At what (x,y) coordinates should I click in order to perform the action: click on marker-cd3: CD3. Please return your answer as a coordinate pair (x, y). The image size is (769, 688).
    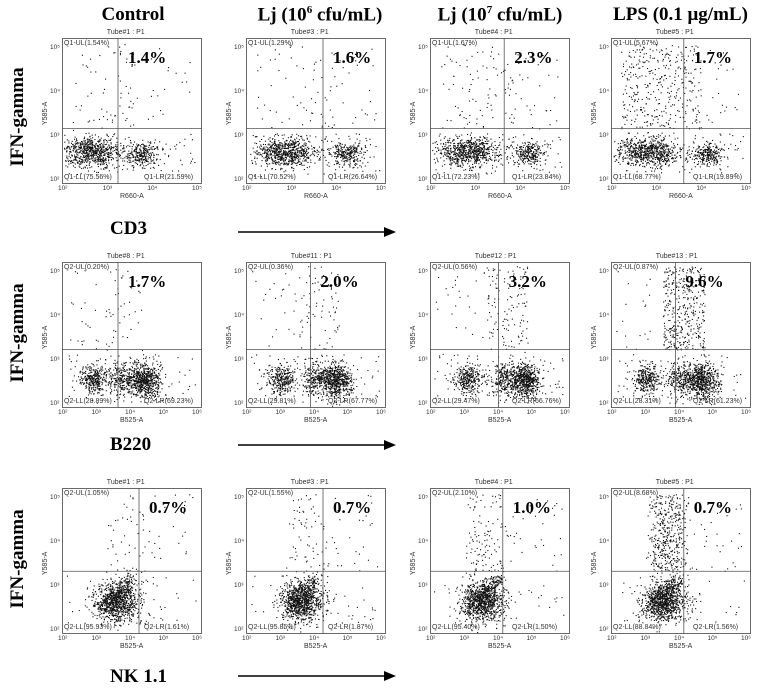
    Looking at the image, I should click on (128, 228).